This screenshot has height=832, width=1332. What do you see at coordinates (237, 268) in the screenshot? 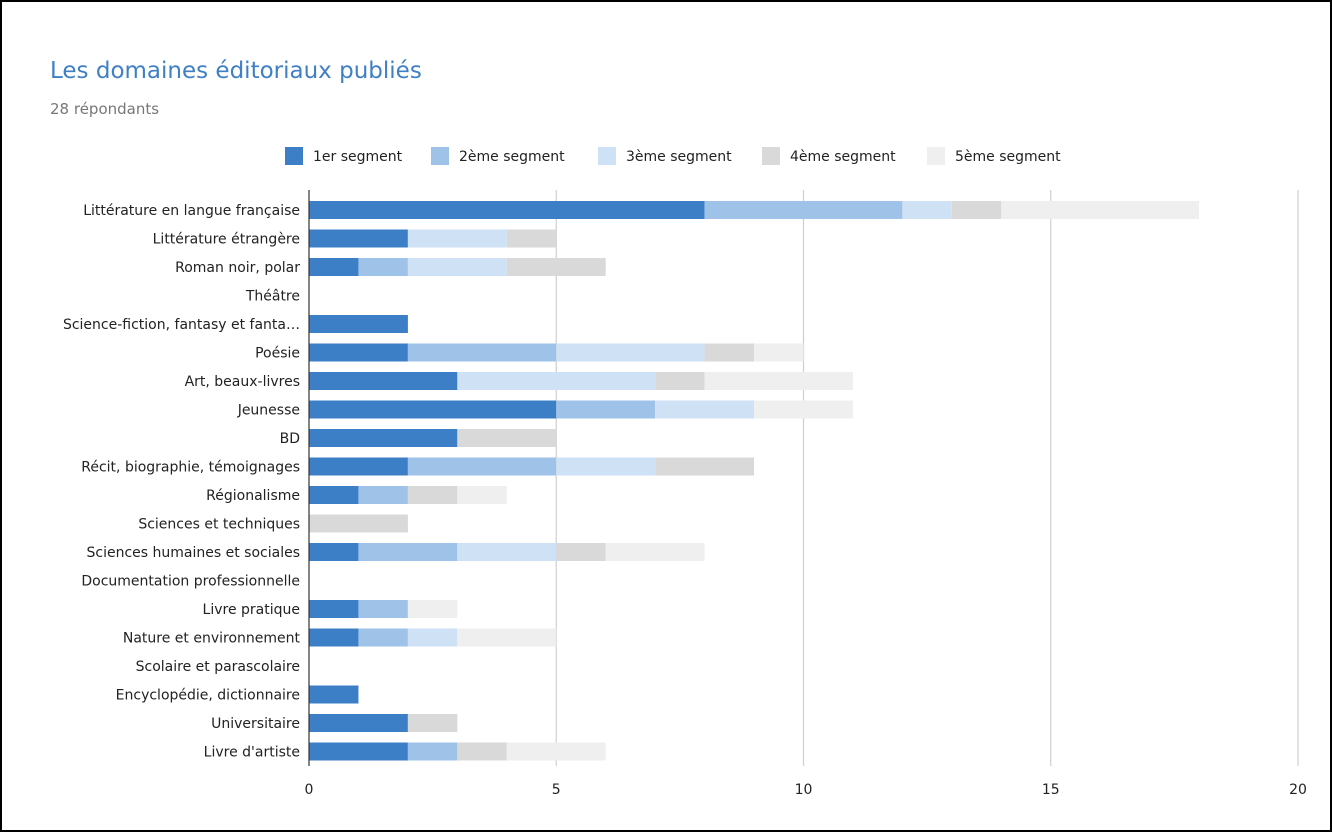
I see `category-label-3: Roman noir, polar` at bounding box center [237, 268].